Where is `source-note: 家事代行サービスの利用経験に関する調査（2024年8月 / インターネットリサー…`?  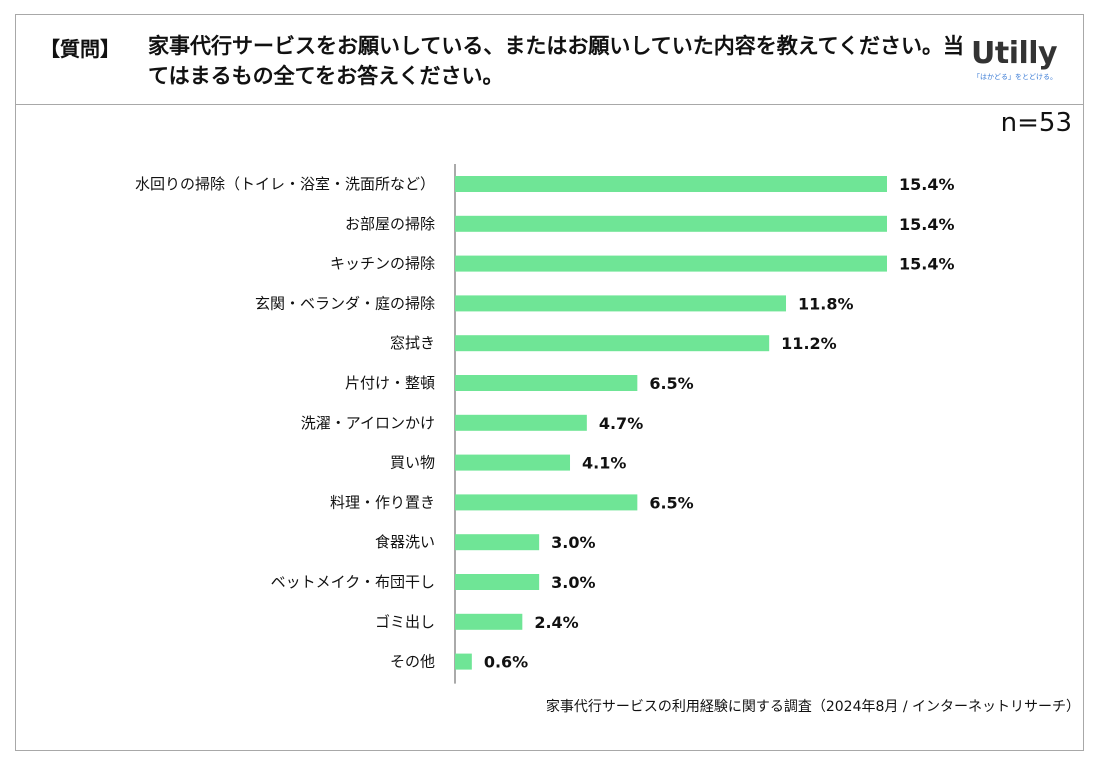 source-note: 家事代行サービスの利用経験に関する調査（2024年8月 / インターネットリサー… is located at coordinates (812, 707).